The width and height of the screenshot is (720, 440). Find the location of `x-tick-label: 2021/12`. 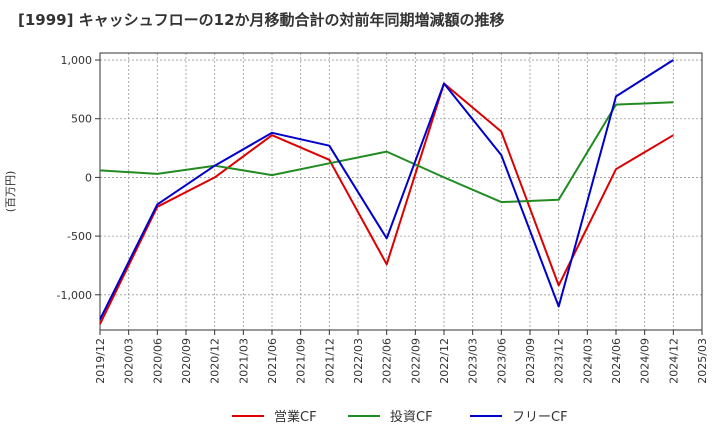

x-tick-label: 2021/12 is located at coordinates (329, 361).